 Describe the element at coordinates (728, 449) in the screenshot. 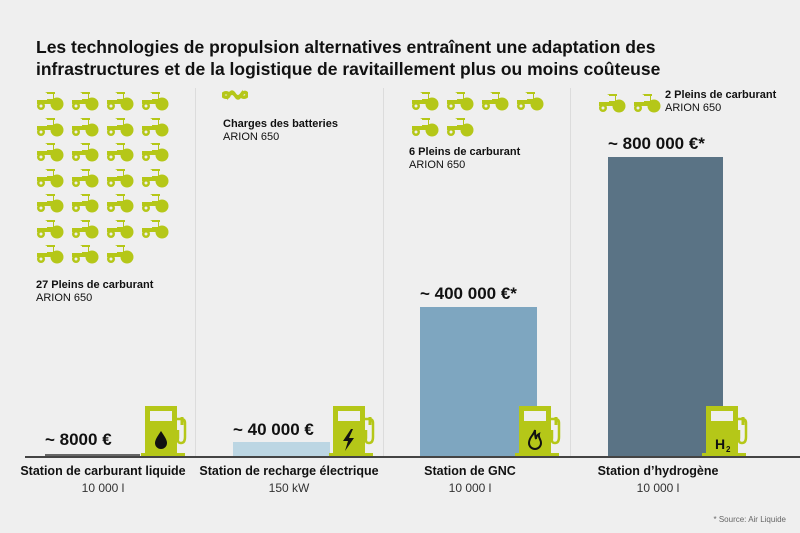

I see `svg-text: 2` at that location.